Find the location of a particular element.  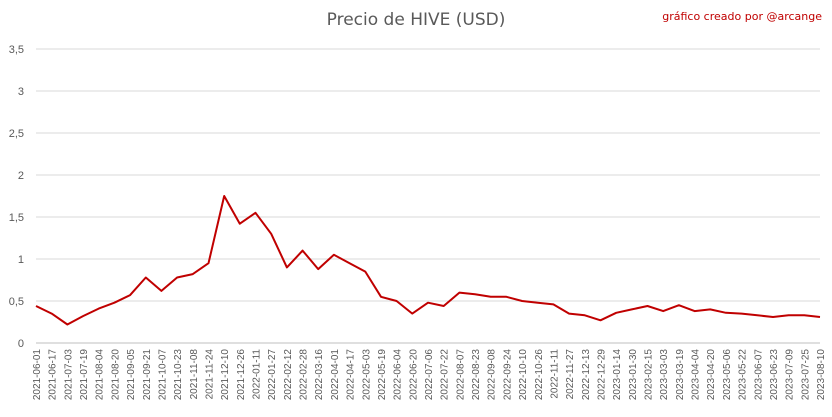

x-tick-label: 2023-05-22 is located at coordinates (743, 375).